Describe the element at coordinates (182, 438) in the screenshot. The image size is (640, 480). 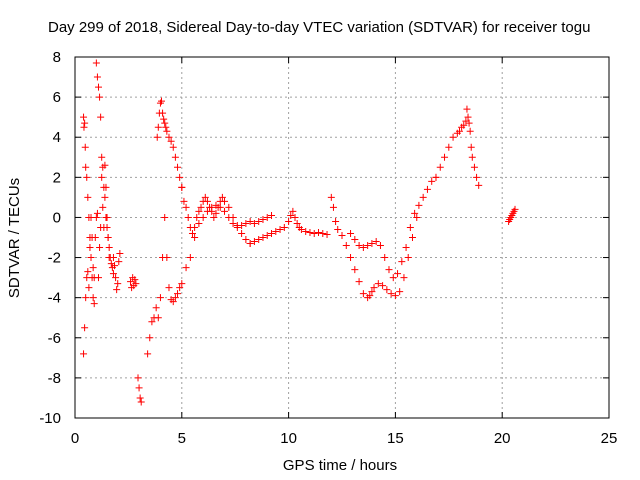
I see `x-tick-label: 5` at that location.